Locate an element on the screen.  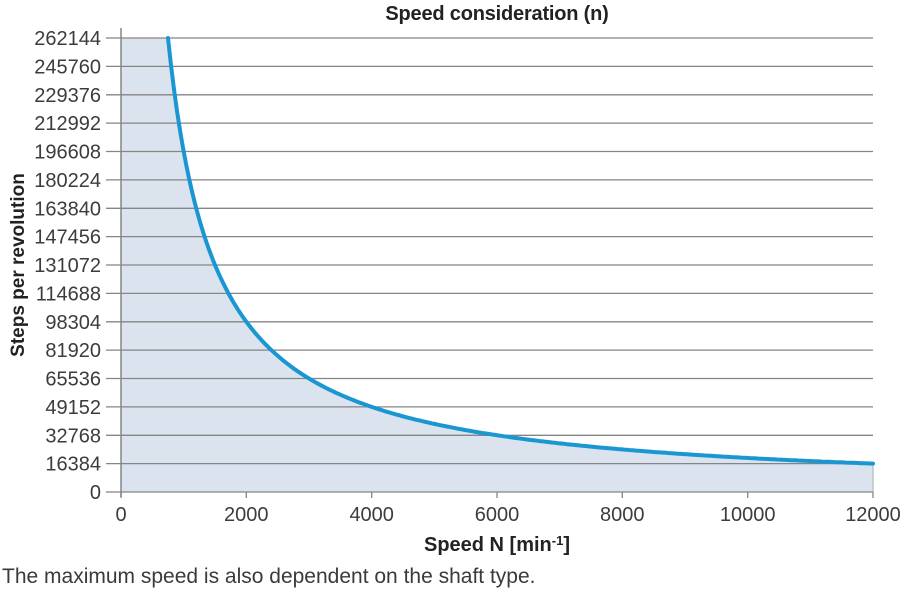
y-tick-label: 245760 is located at coordinates (67, 67).